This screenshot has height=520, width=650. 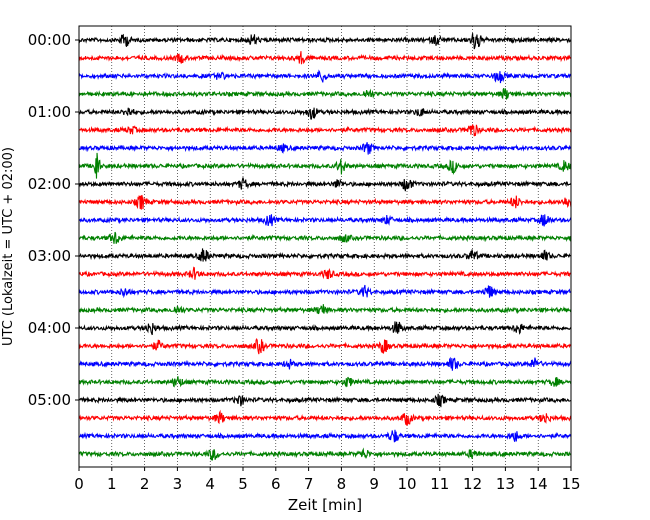 I want to click on x-tick-label-10: 10, so click(x=406, y=484).